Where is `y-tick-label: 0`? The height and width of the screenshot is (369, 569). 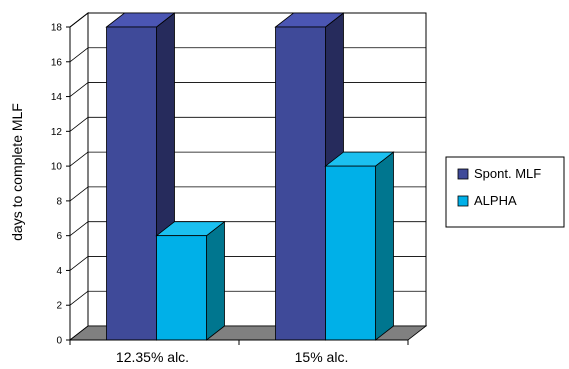 y-tick-label: 0 is located at coordinates (59, 341).